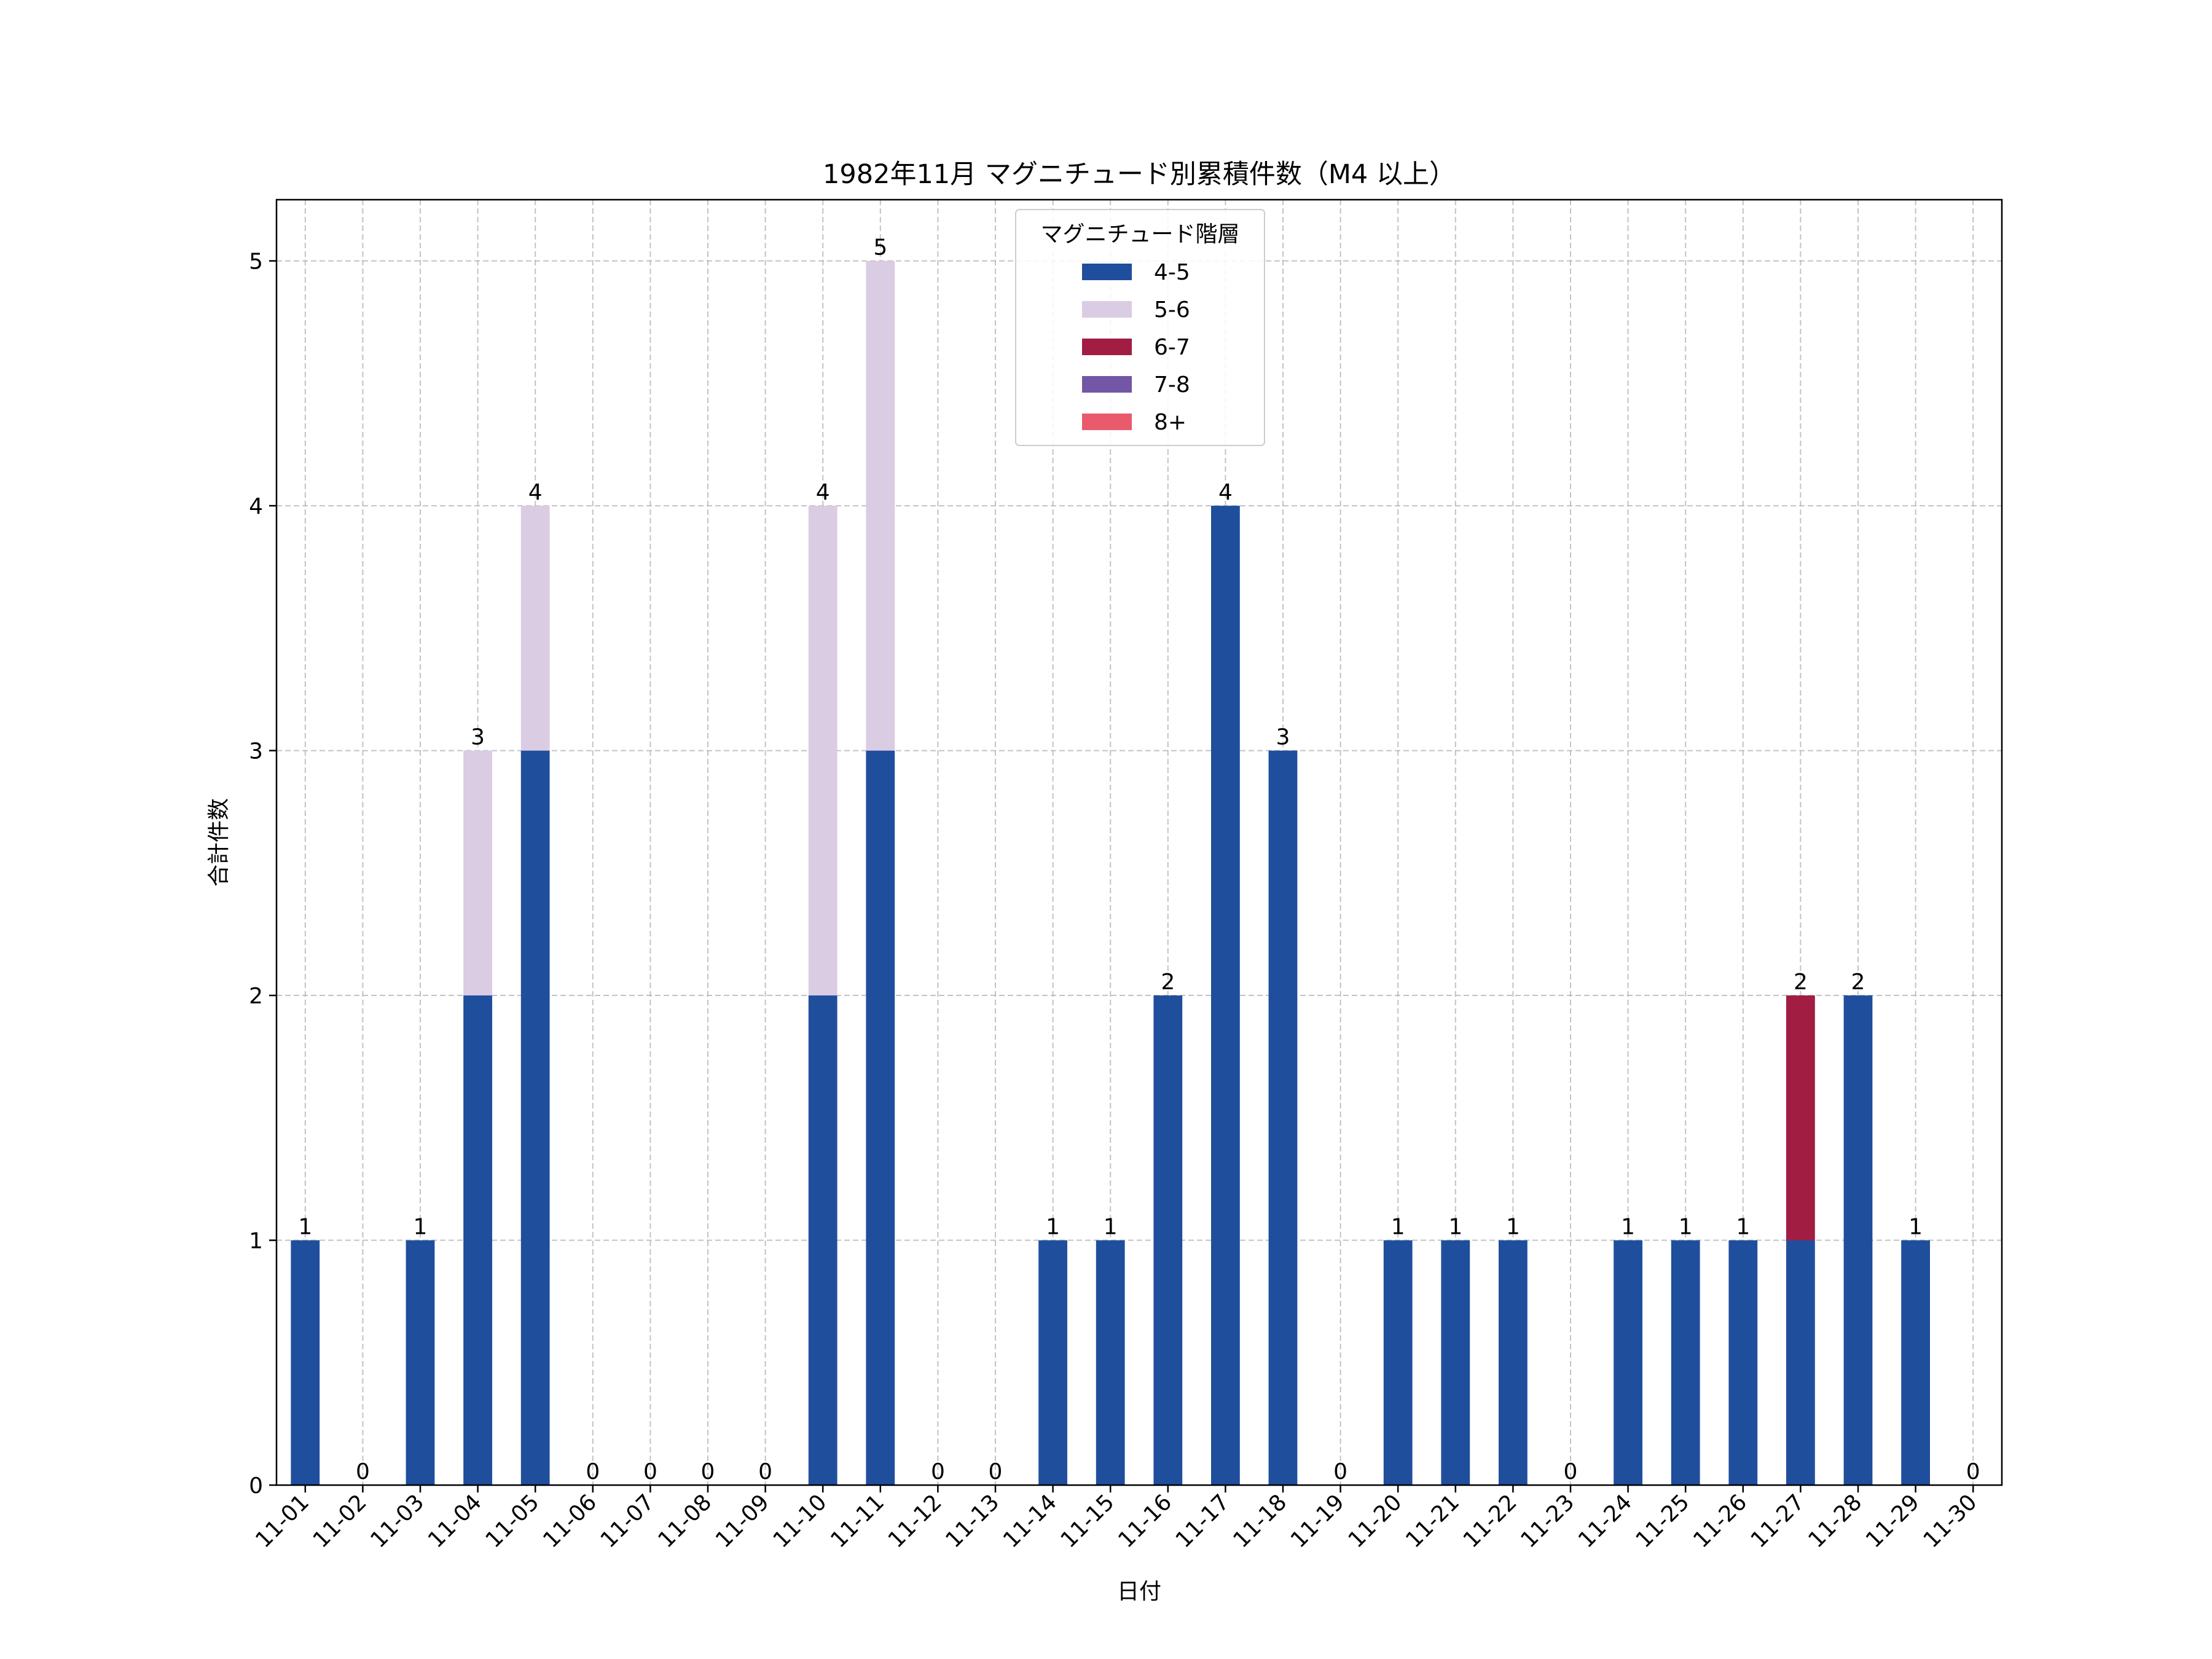 This screenshot has width=2212, height=1659. Describe the element at coordinates (880, 248) in the screenshot. I see `total-label: 5` at that location.